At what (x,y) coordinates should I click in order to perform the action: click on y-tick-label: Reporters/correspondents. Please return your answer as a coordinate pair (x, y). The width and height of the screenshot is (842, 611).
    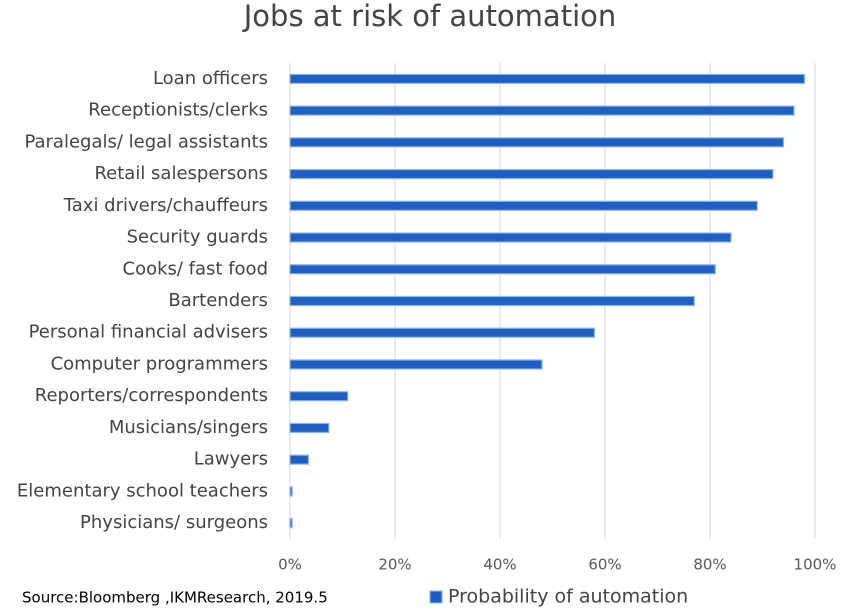
    Looking at the image, I should click on (151, 395).